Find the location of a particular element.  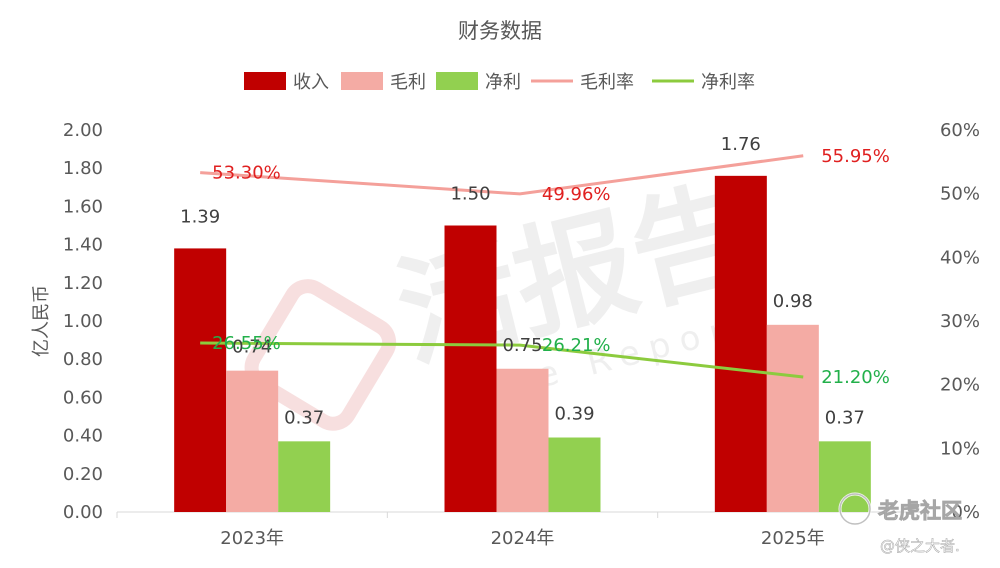

line-label-毛利率: 55.95% is located at coordinates (855, 156).